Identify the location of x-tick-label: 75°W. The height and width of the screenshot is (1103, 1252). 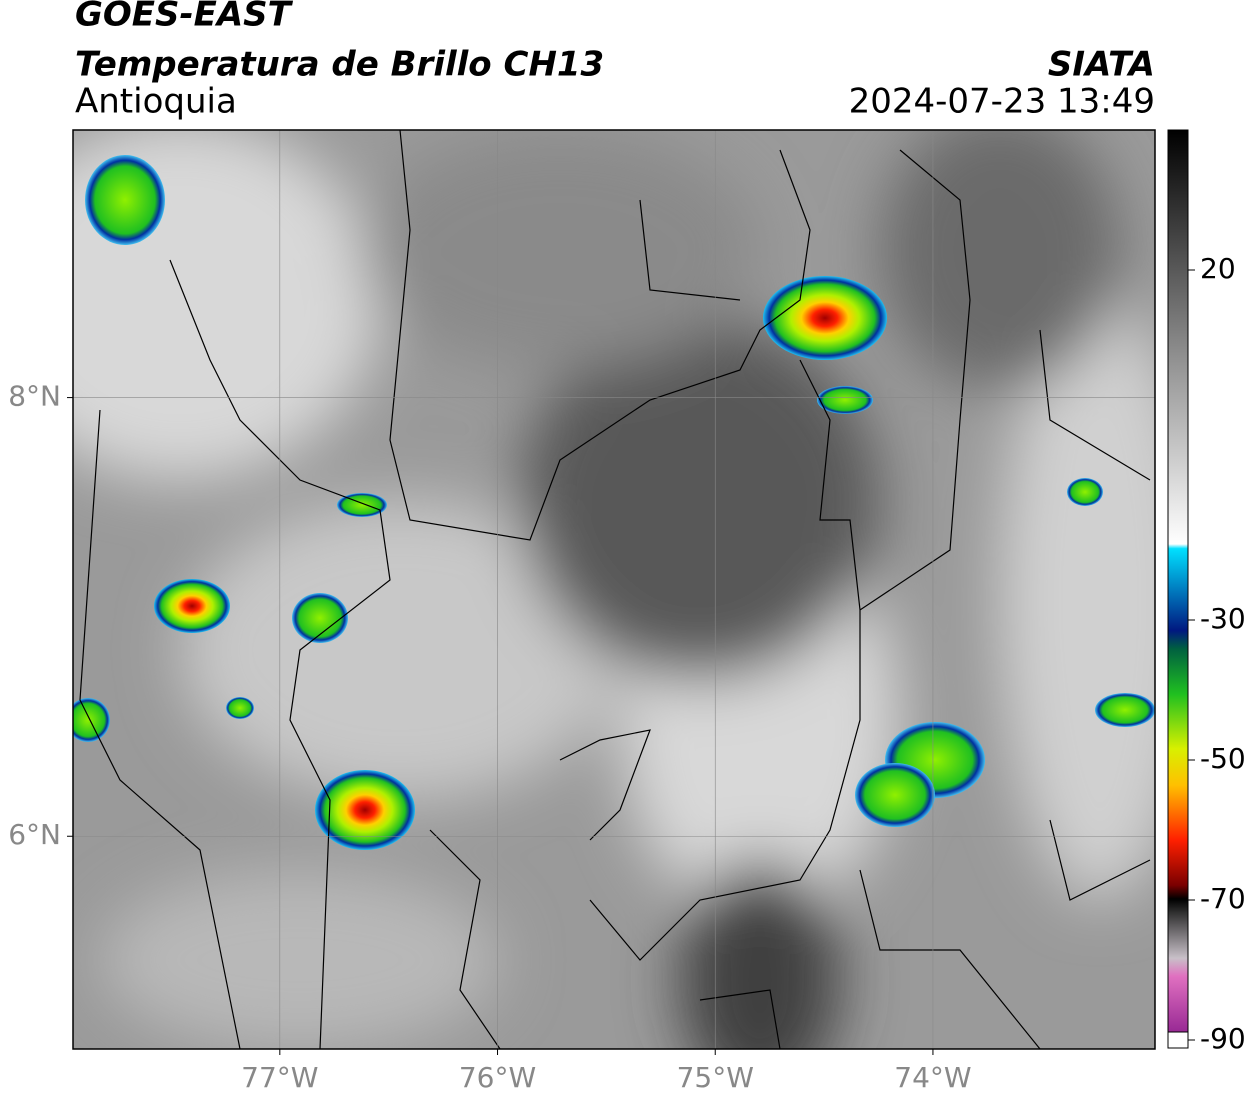
(715, 1077).